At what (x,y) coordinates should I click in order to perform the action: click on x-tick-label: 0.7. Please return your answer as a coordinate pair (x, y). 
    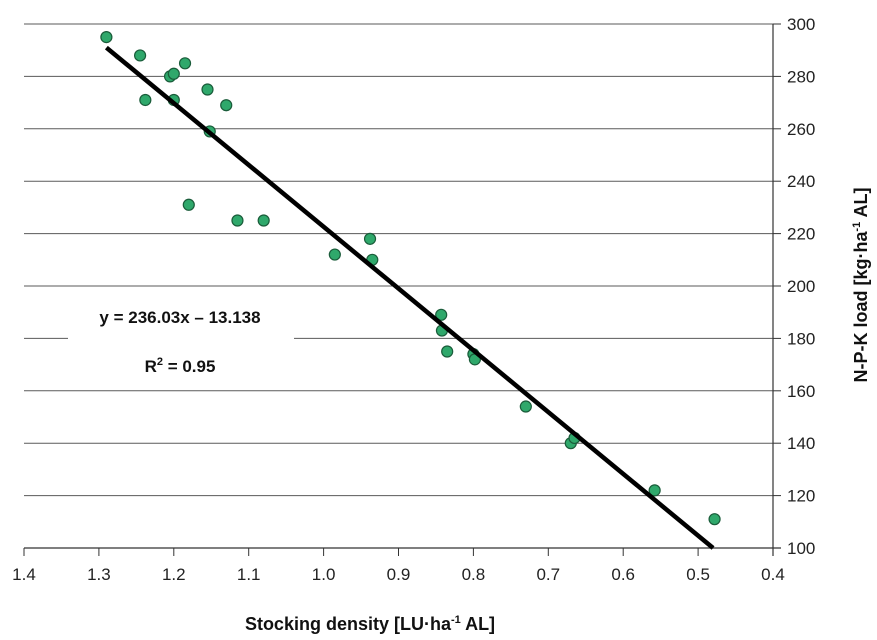
    Looking at the image, I should click on (548, 574).